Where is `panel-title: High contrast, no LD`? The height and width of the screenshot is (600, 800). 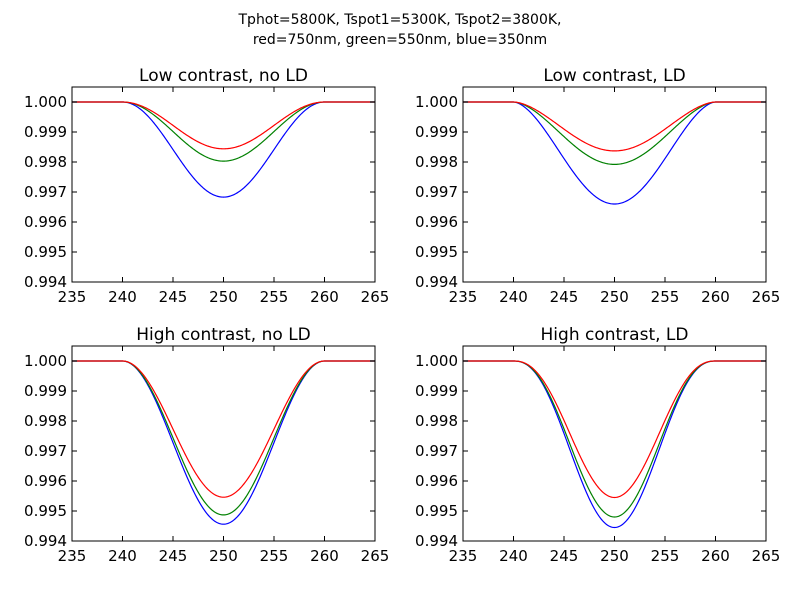
panel-title: High contrast, no LD is located at coordinates (223, 335).